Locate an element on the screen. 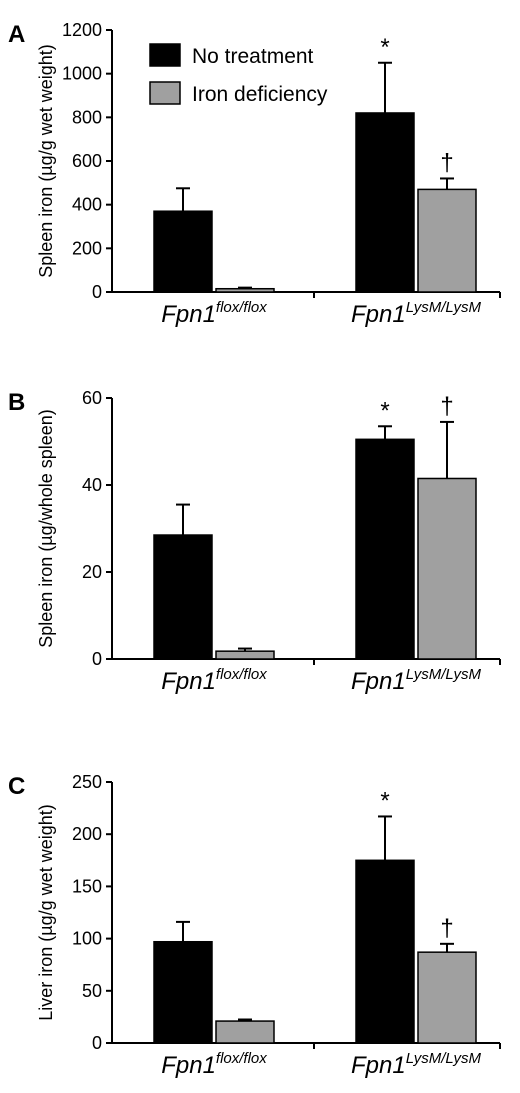 This screenshot has height=1093, width=520. panel-letter: C is located at coordinates (16, 786).